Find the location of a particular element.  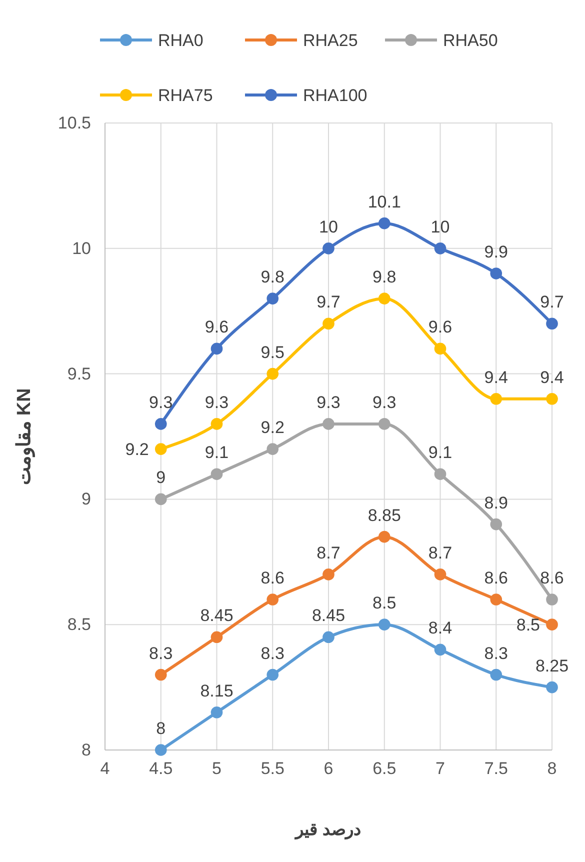

data-label: 8 is located at coordinates (161, 728).